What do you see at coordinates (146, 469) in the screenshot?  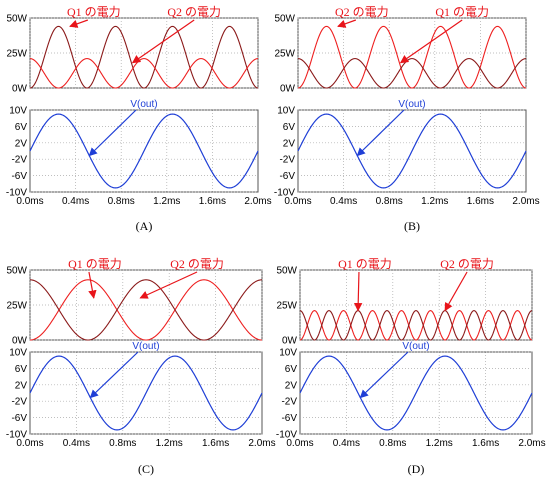 I see `panel-label: (C)` at bounding box center [146, 469].